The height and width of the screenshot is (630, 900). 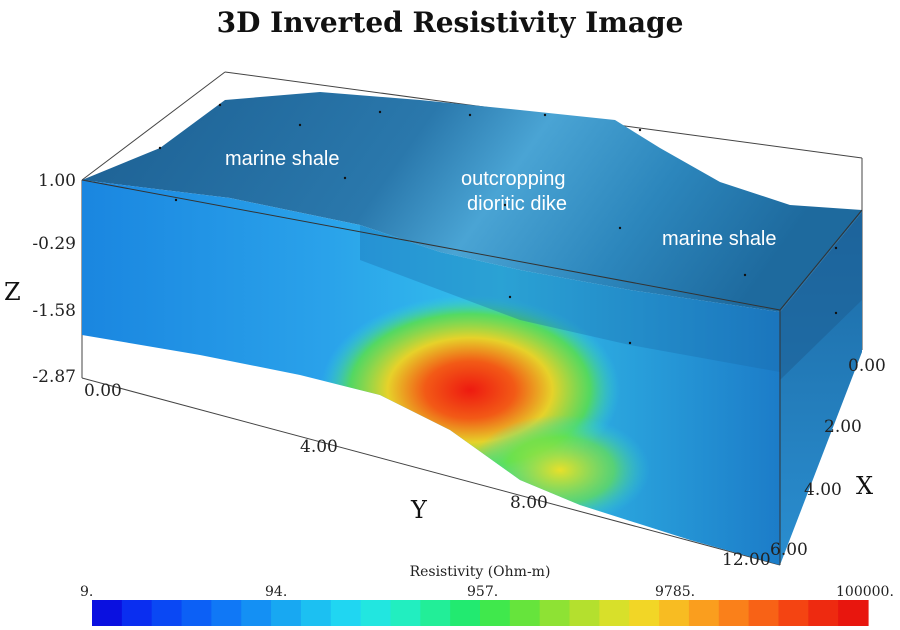 I want to click on y-tick-label: 12.00, so click(x=746, y=560).